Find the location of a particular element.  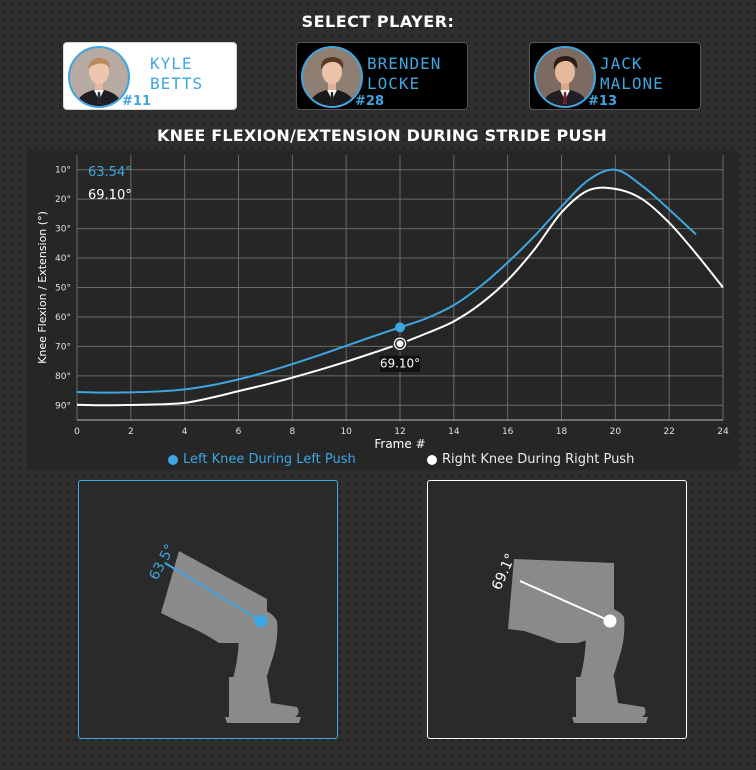

y-tick-label: 70° is located at coordinates (63, 347).